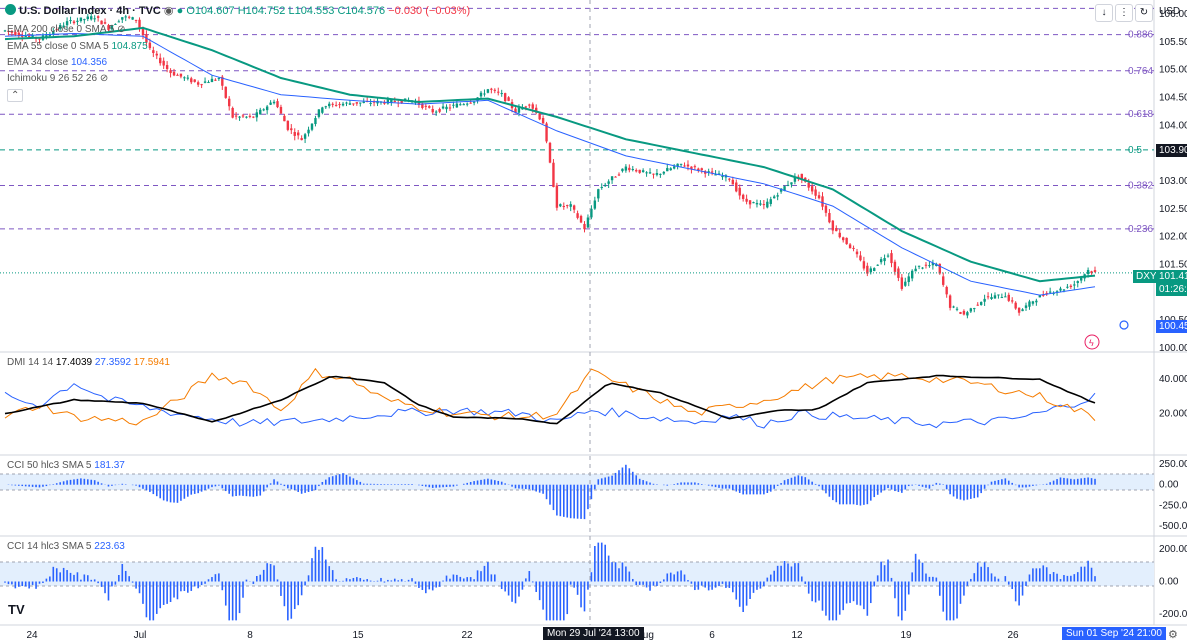  What do you see at coordinates (550, 581) in the screenshot?
I see `cci14-histogram` at bounding box center [550, 581].